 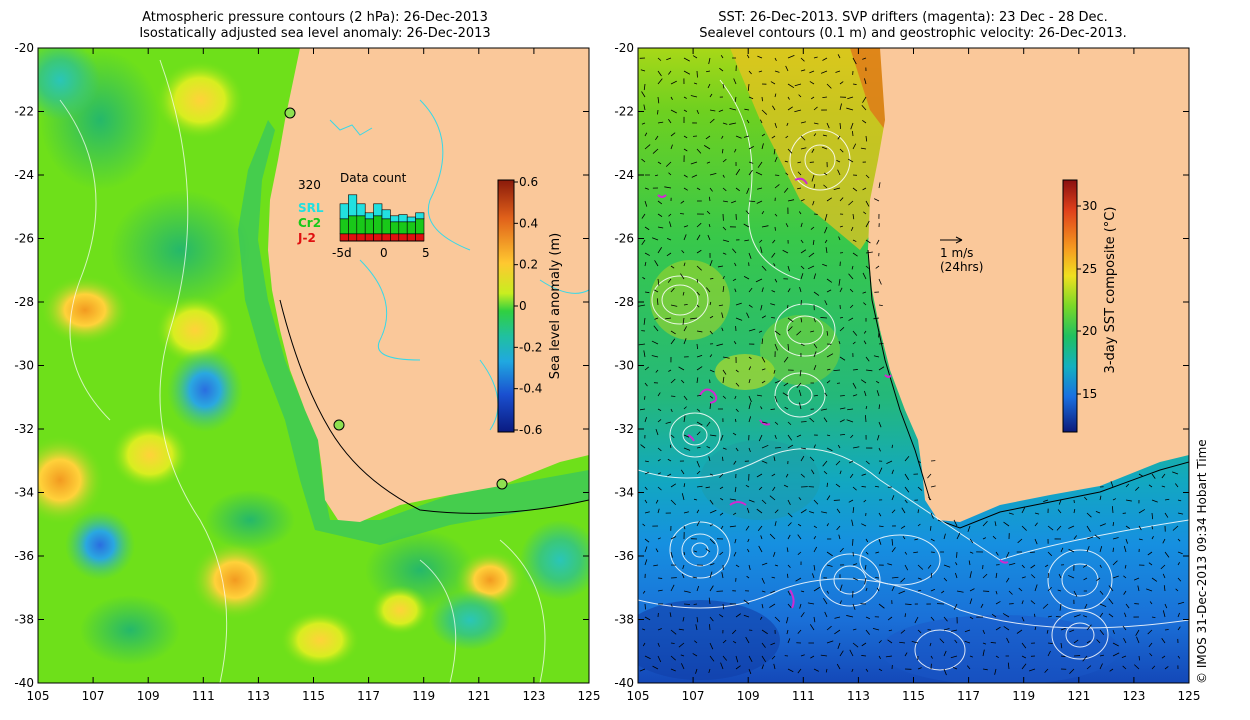 What do you see at coordinates (913, 696) in the screenshot?
I see `right-xtick-label: 115` at bounding box center [913, 696].